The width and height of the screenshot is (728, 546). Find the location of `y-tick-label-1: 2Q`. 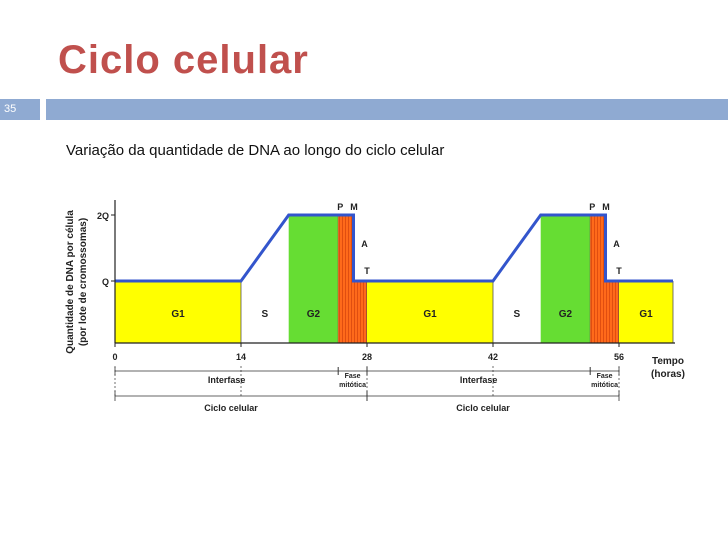

y-tick-label-1: 2Q is located at coordinates (103, 216).